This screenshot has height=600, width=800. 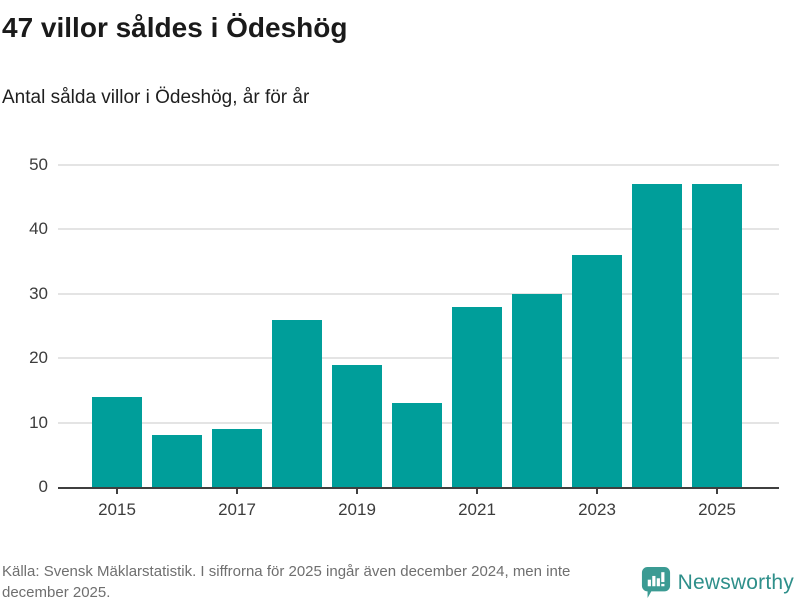 I want to click on y-axis-tick-label: 50, so click(x=38, y=164).